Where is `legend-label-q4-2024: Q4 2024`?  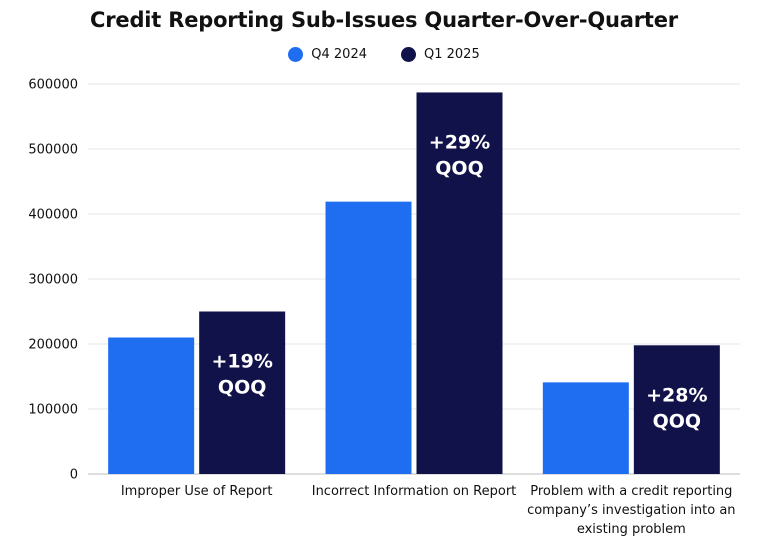
legend-label-q4-2024: Q4 2024 is located at coordinates (339, 54).